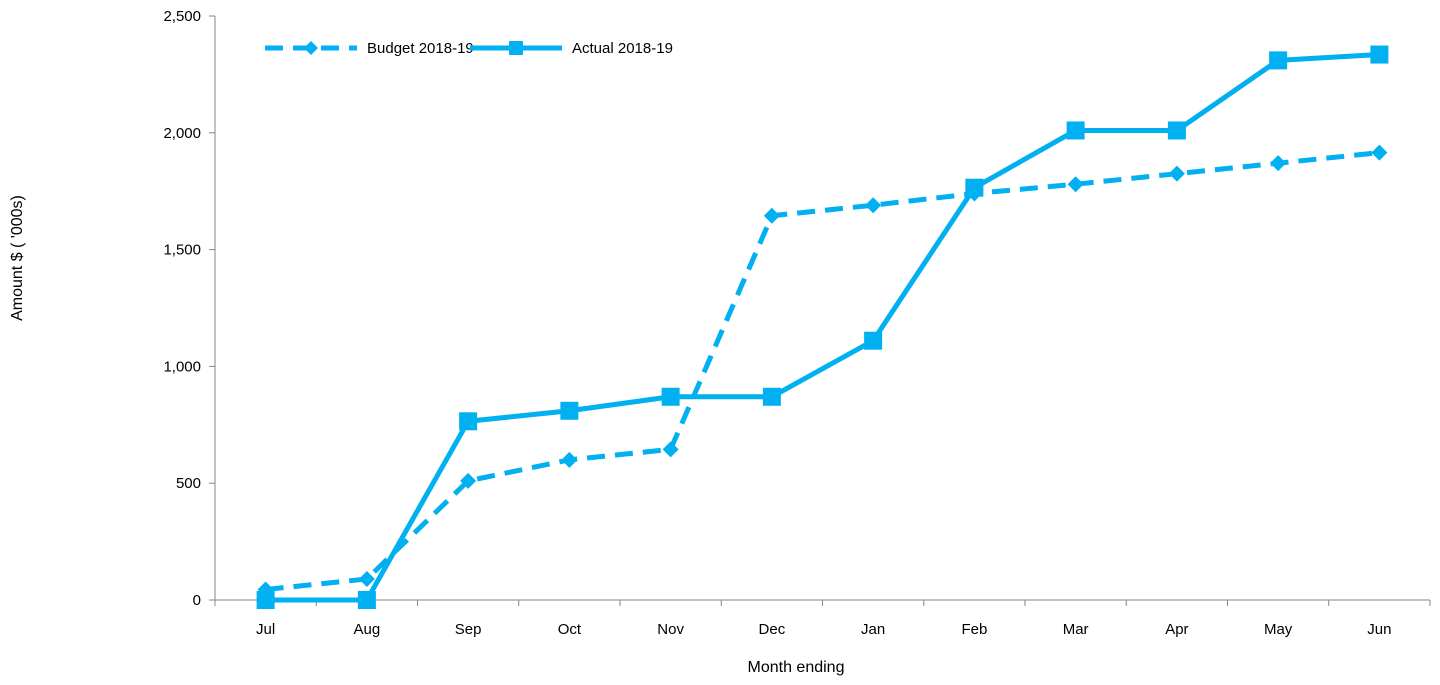 This screenshot has width=1440, height=685. I want to click on y-tick-label: 1,500, so click(182, 250).